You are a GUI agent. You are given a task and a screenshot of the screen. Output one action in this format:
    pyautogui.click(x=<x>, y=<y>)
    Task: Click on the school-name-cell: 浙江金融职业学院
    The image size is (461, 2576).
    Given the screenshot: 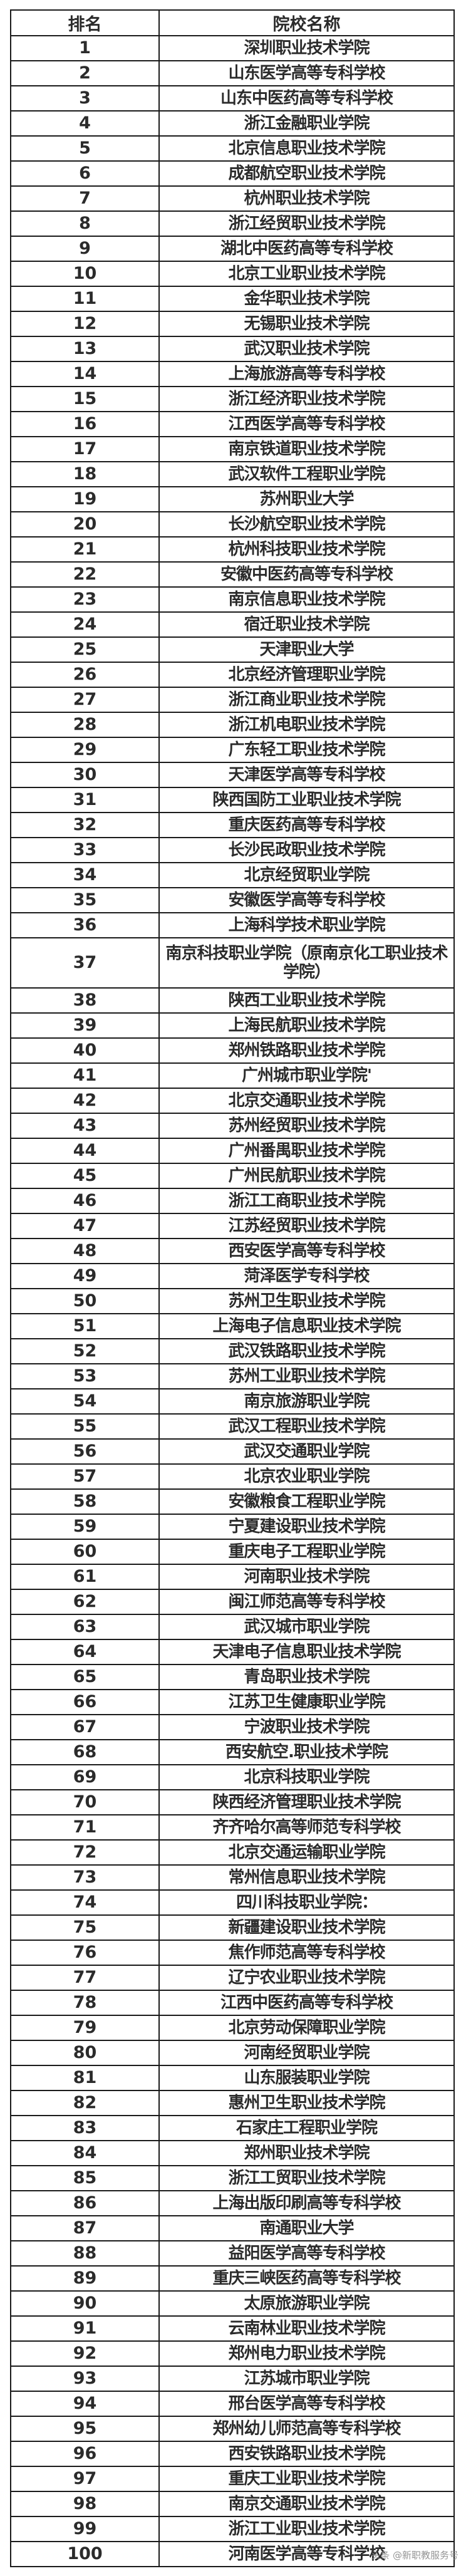 What is the action you would take?
    pyautogui.click(x=306, y=123)
    